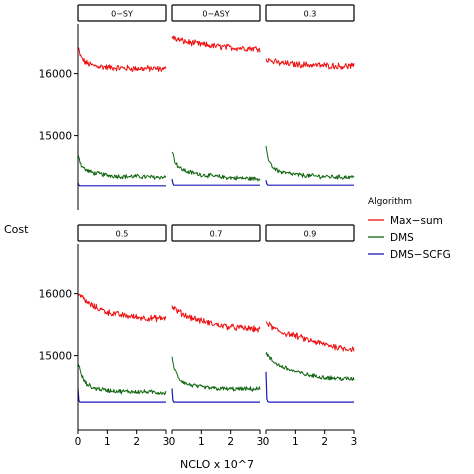  What do you see at coordinates (420, 255) in the screenshot?
I see `legend-label-dms-scfg: DMS−SCFG` at bounding box center [420, 255].